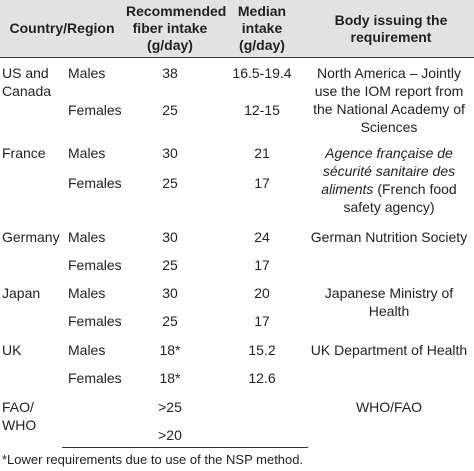 The image size is (474, 471). Describe the element at coordinates (19, 415) in the screenshot. I see `country-cell: FAO/ WHO` at that location.